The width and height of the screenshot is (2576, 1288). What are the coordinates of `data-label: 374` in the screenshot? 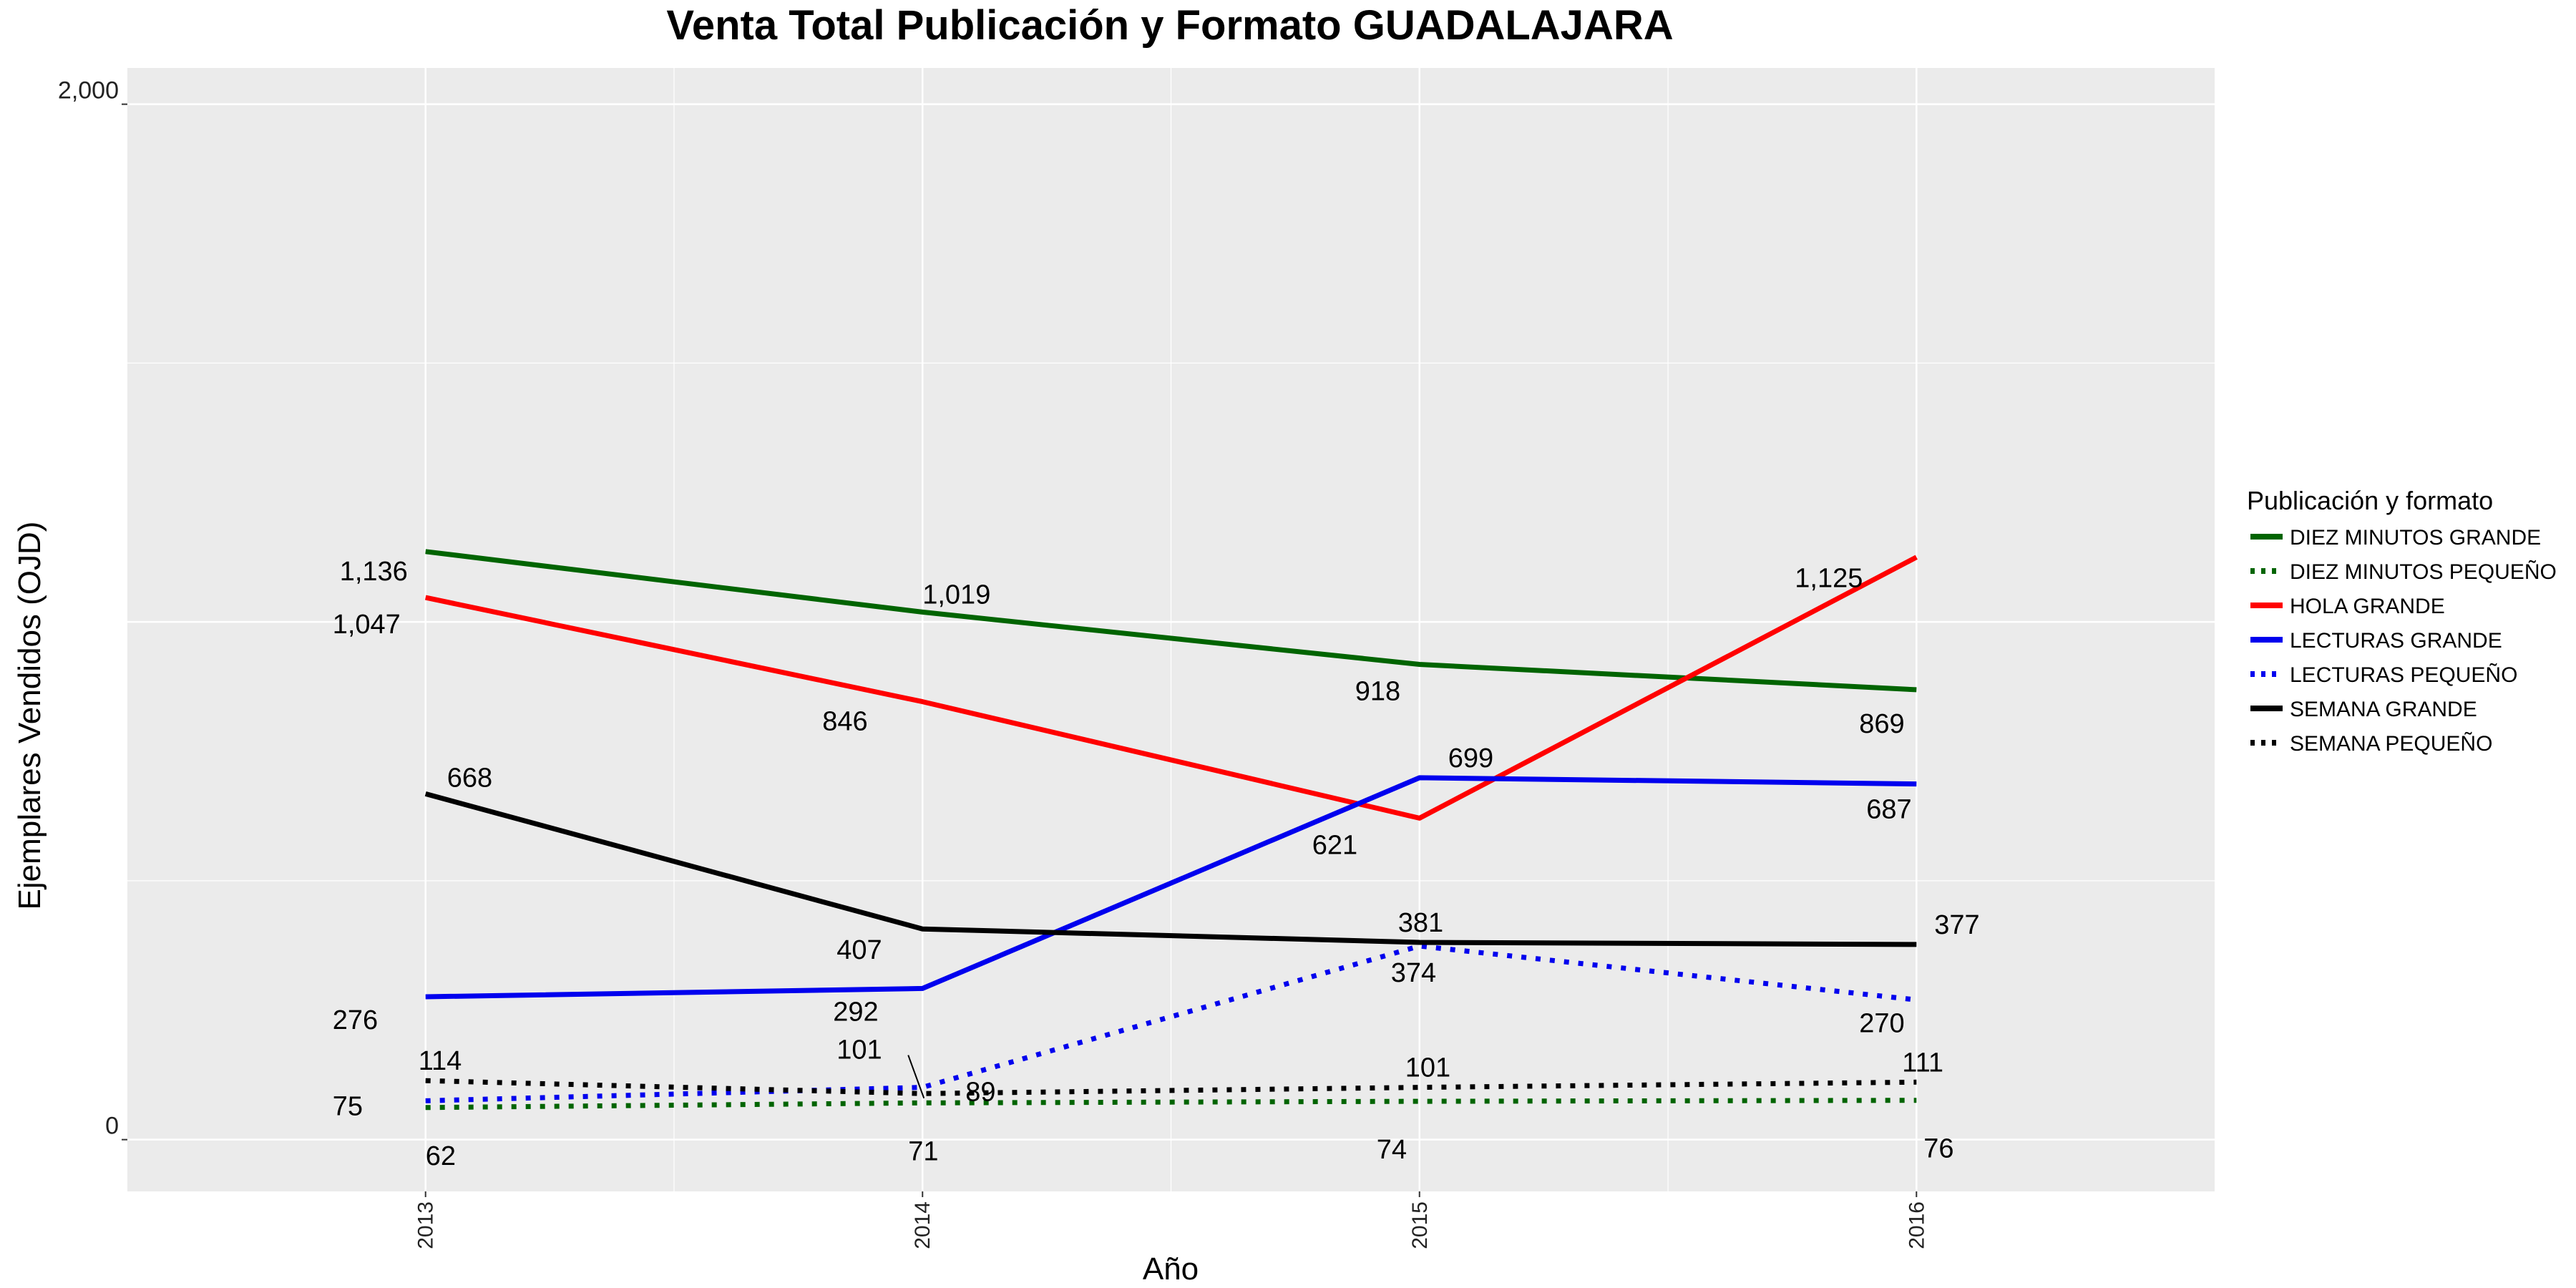 It's located at (1413, 973).